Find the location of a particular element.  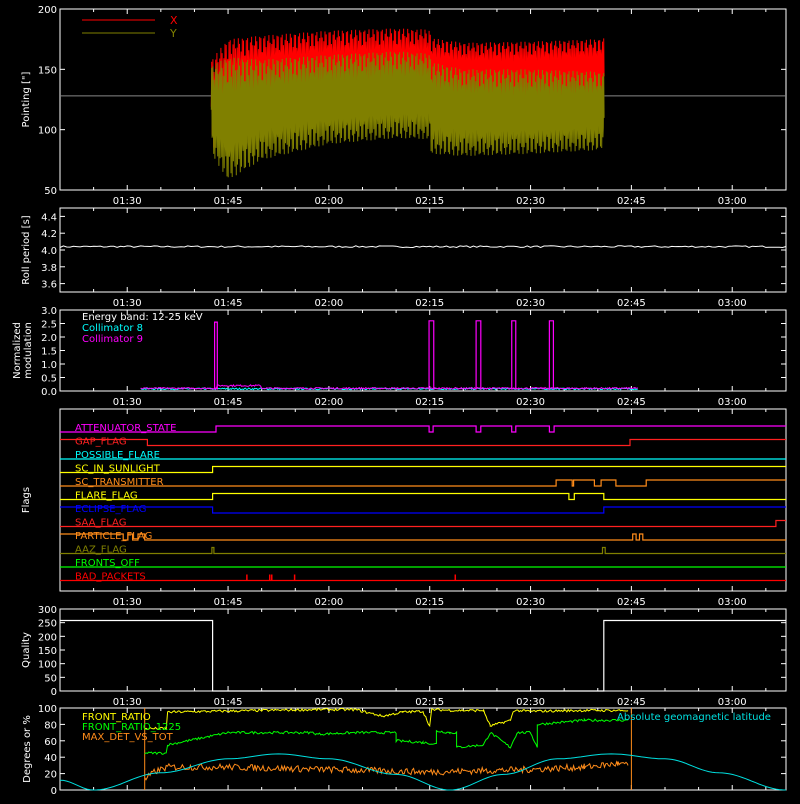

y-tick-label: 3.8 is located at coordinates (49, 268).